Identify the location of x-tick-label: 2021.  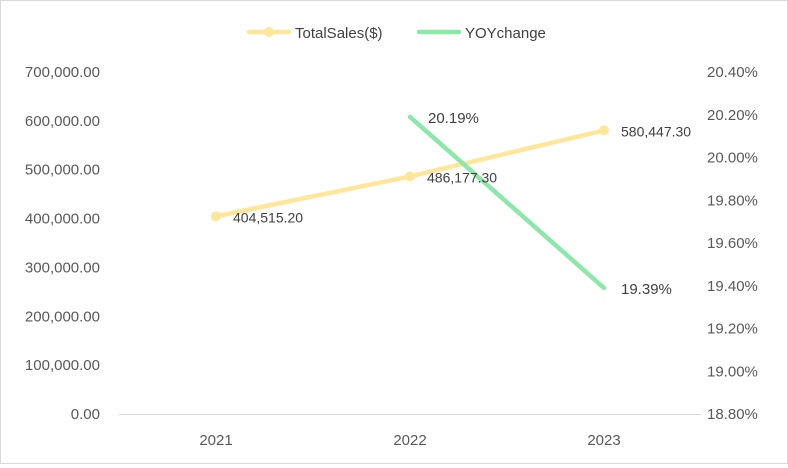
(215, 440).